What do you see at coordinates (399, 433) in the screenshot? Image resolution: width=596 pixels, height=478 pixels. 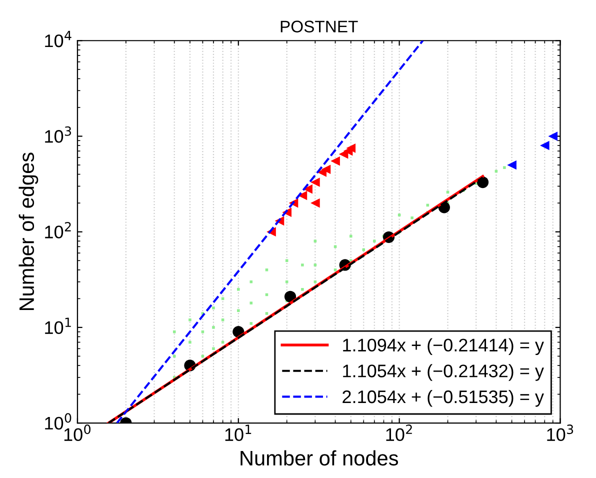 I see `x-tick-label: 10$^{2}$` at bounding box center [399, 433].